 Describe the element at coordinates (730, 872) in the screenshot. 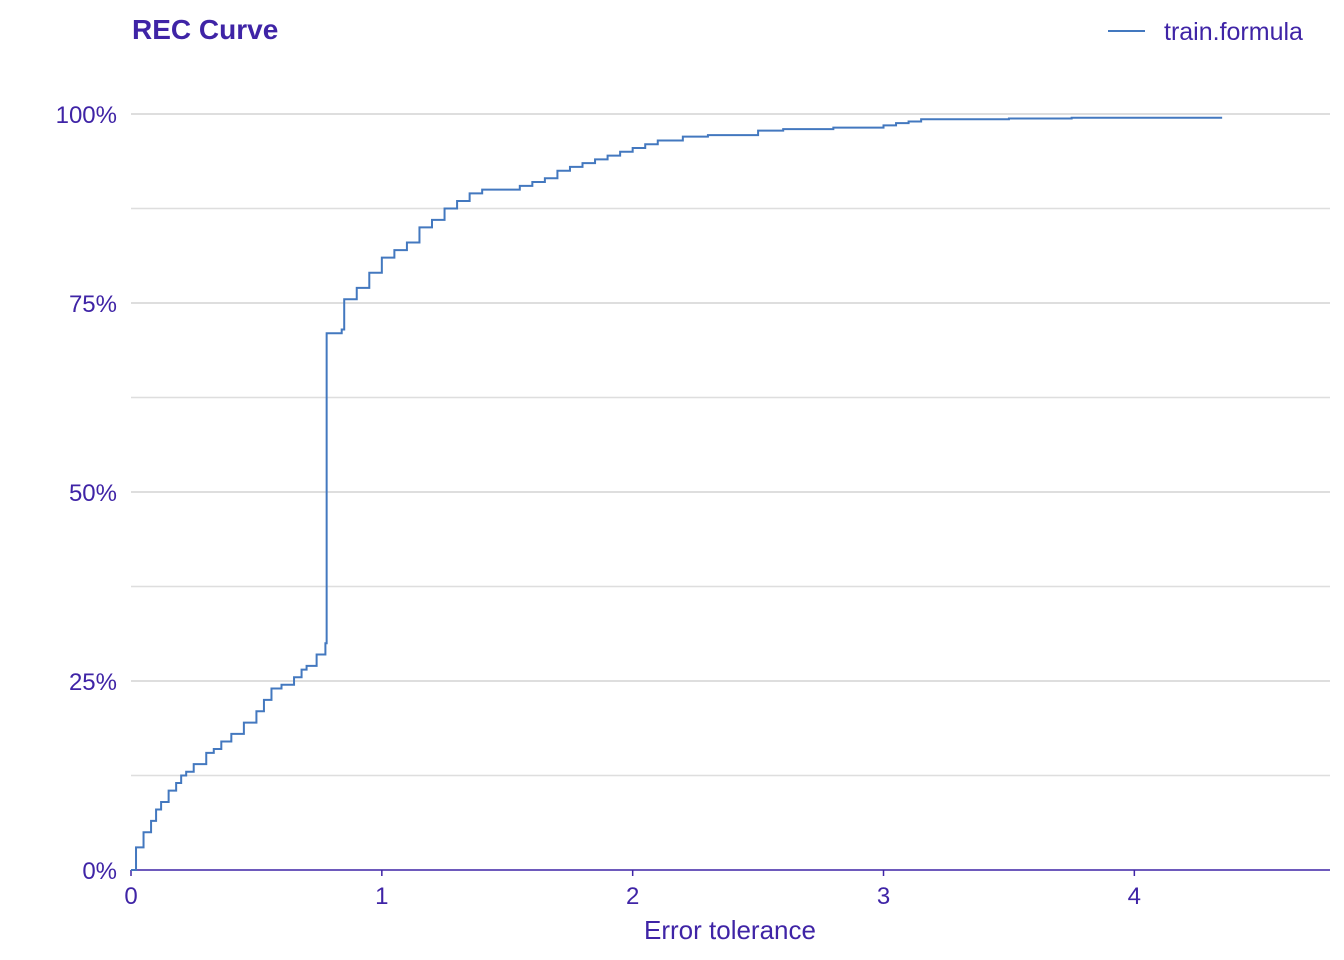

I see `x-axis` at that location.